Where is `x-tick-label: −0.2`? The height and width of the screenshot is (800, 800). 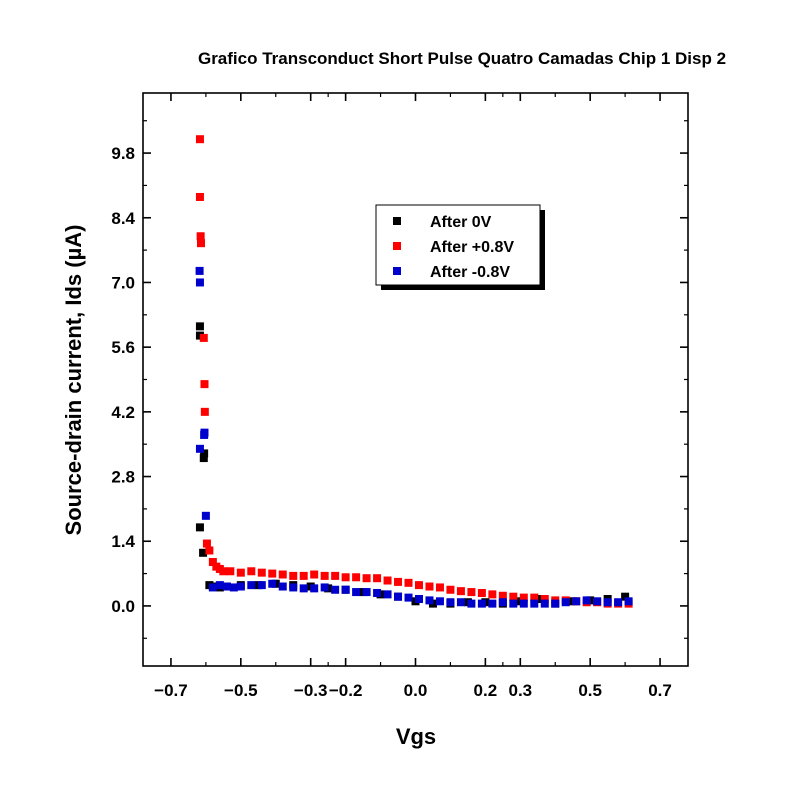 x-tick-label: −0.2 is located at coordinates (346, 690).